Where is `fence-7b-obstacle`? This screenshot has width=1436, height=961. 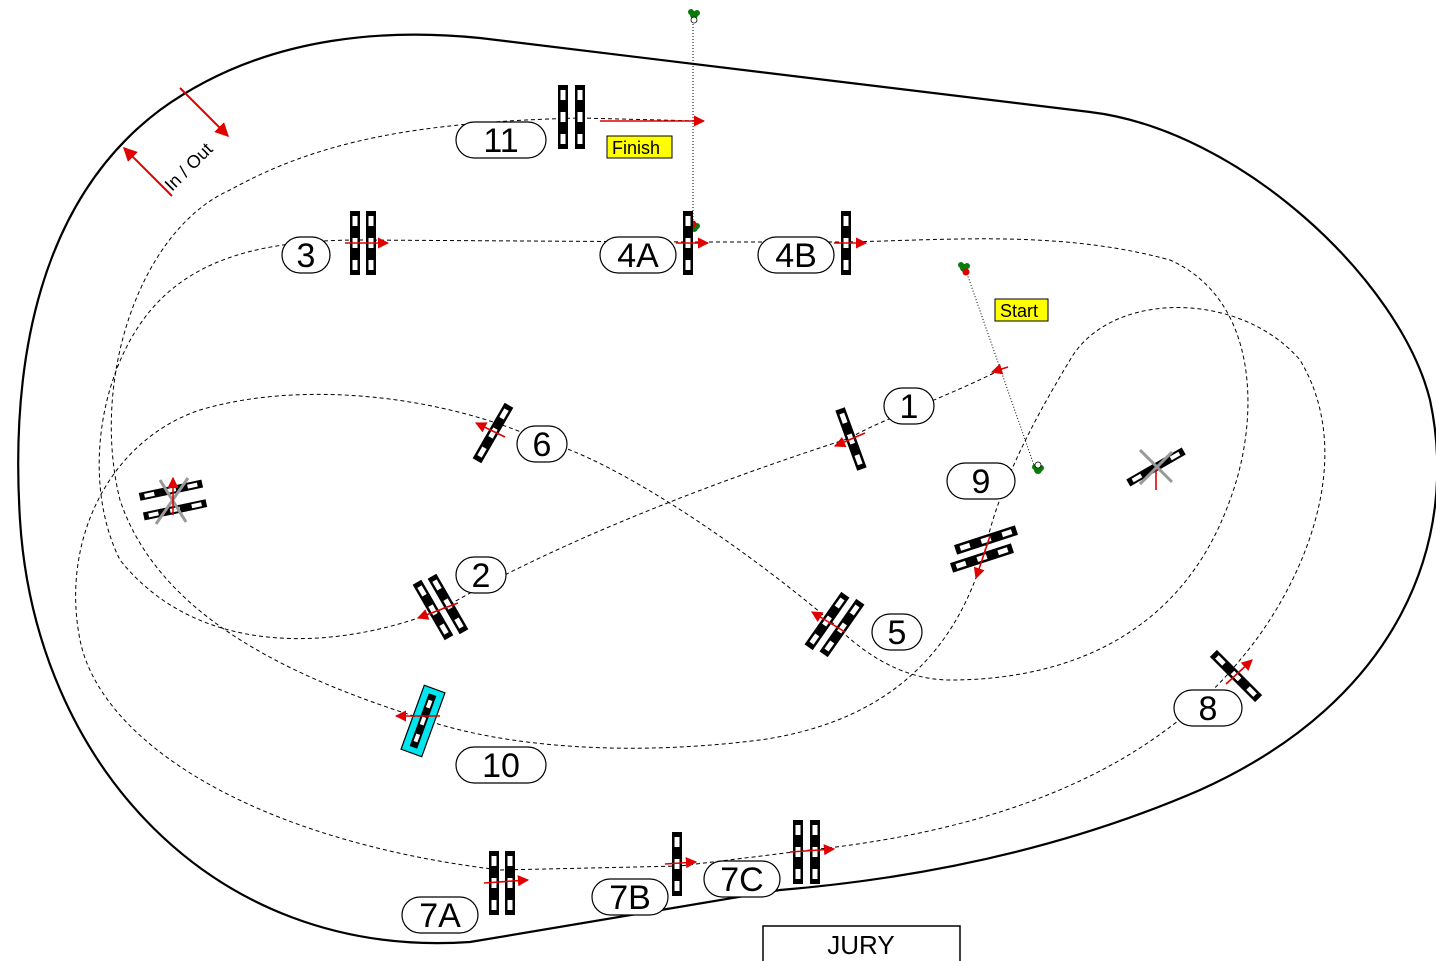 fence-7b-obstacle is located at coordinates (681, 864).